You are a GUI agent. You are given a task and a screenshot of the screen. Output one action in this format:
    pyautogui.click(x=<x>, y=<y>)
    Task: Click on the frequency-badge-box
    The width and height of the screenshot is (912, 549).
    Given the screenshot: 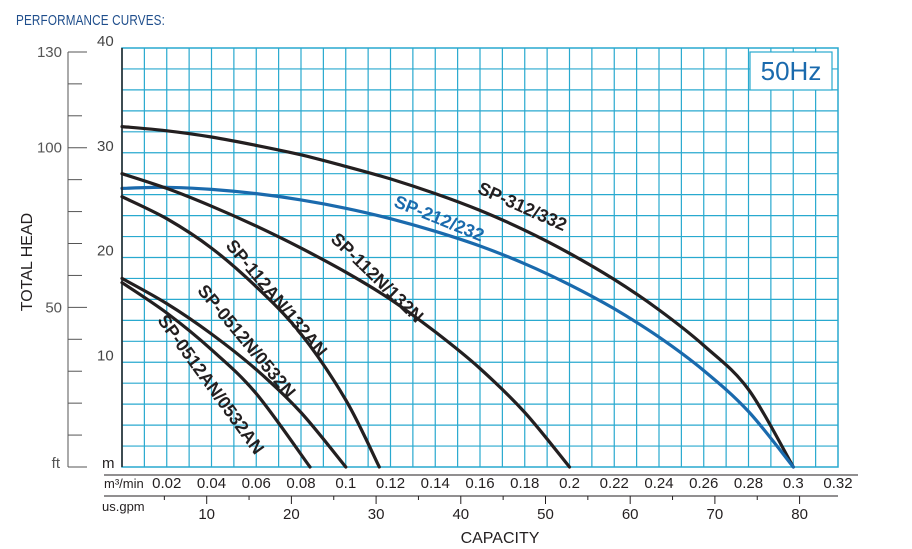 What is the action you would take?
    pyautogui.click(x=791, y=71)
    